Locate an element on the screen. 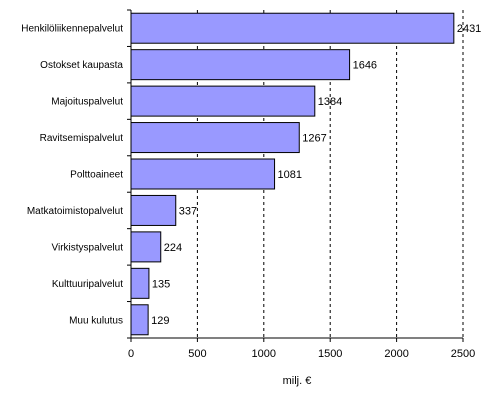 Image resolution: width=495 pixels, height=407 pixels. x-tick-label: 2000 is located at coordinates (396, 354).